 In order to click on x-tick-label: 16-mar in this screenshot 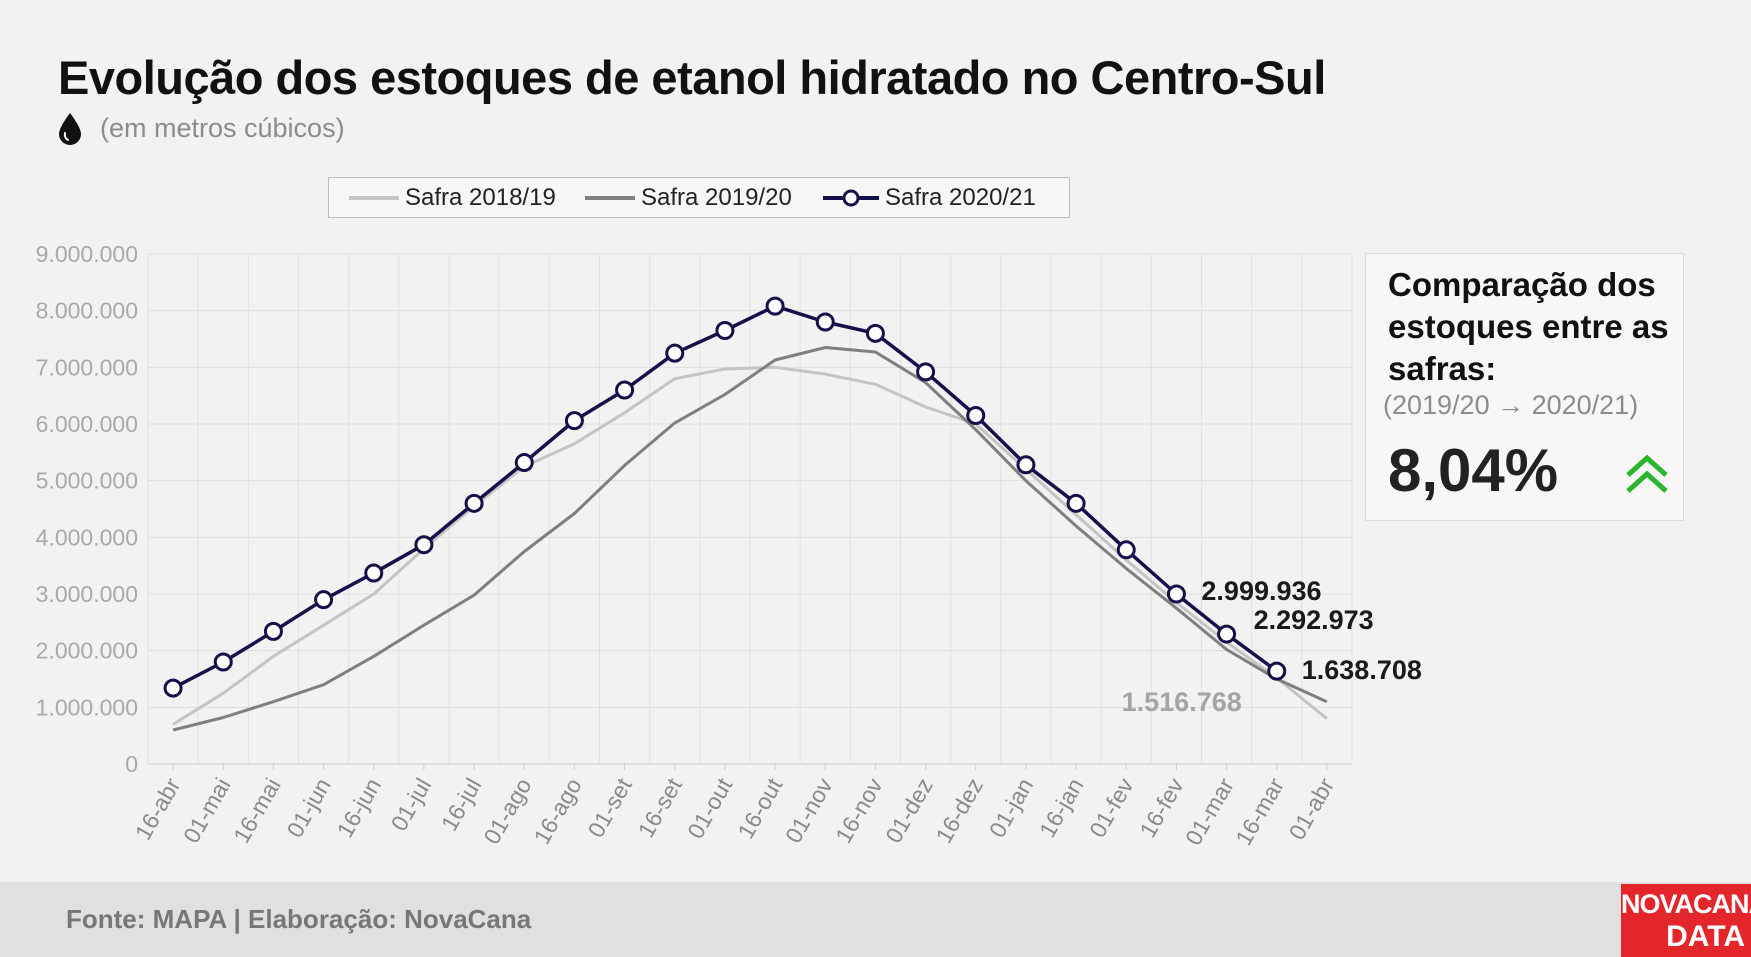, I will do `click(1259, 811)`.